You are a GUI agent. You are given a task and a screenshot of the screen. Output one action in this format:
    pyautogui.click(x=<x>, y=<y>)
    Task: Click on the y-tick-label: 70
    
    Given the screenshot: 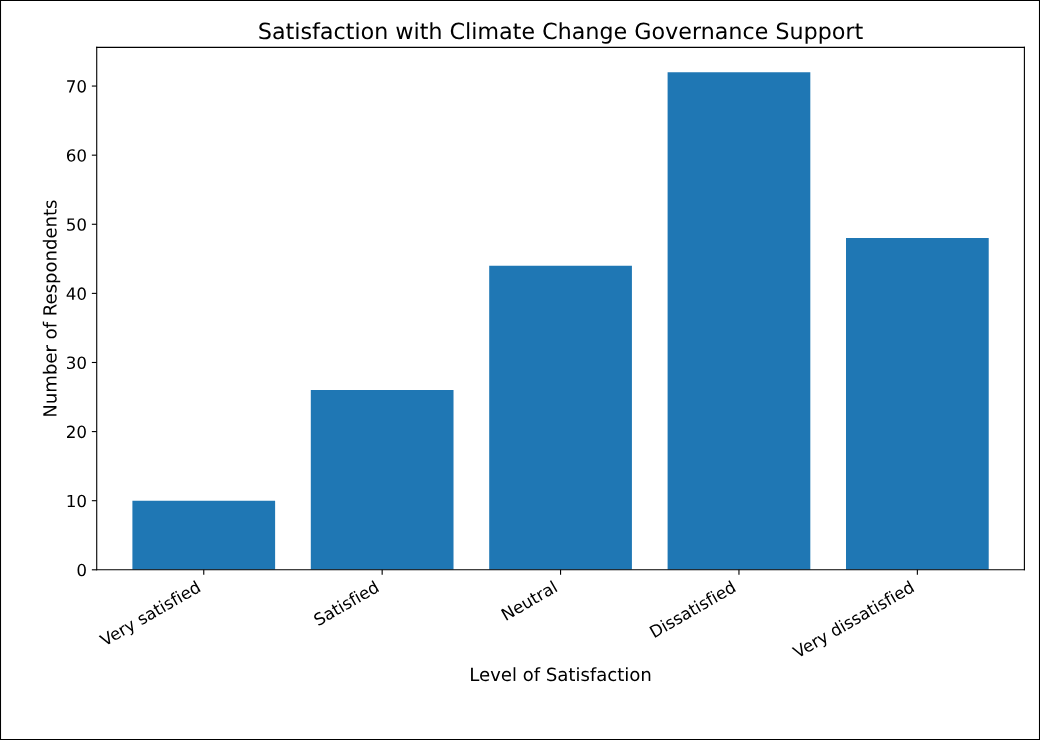 What is the action you would take?
    pyautogui.click(x=76, y=86)
    